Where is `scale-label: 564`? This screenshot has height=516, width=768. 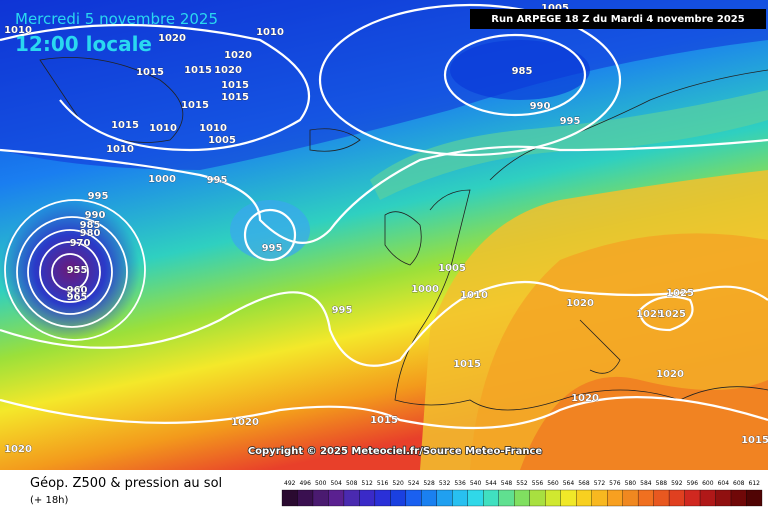 scale-label: 564 is located at coordinates (569, 483).